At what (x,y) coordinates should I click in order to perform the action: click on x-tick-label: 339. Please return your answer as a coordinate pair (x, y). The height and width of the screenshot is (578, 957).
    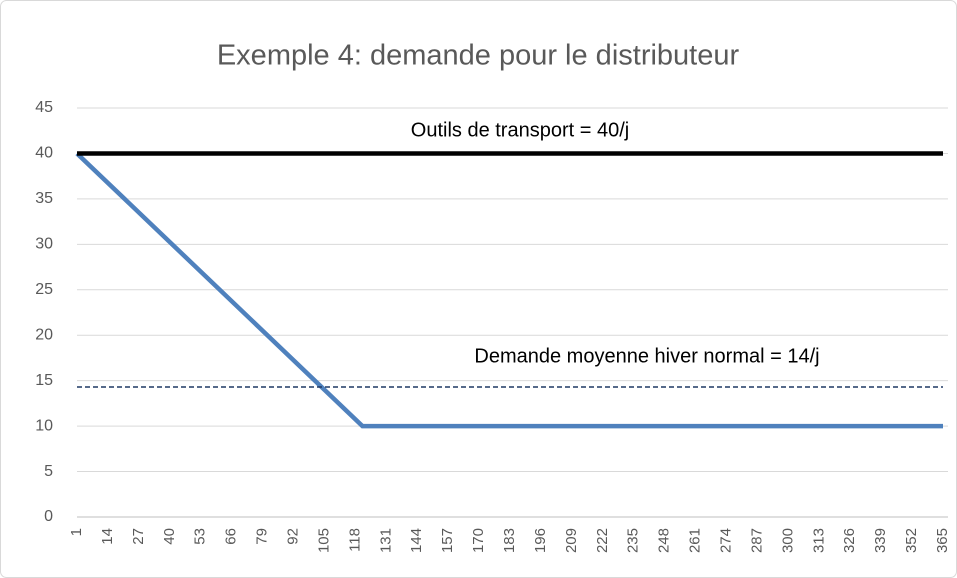
    Looking at the image, I should click on (880, 540).